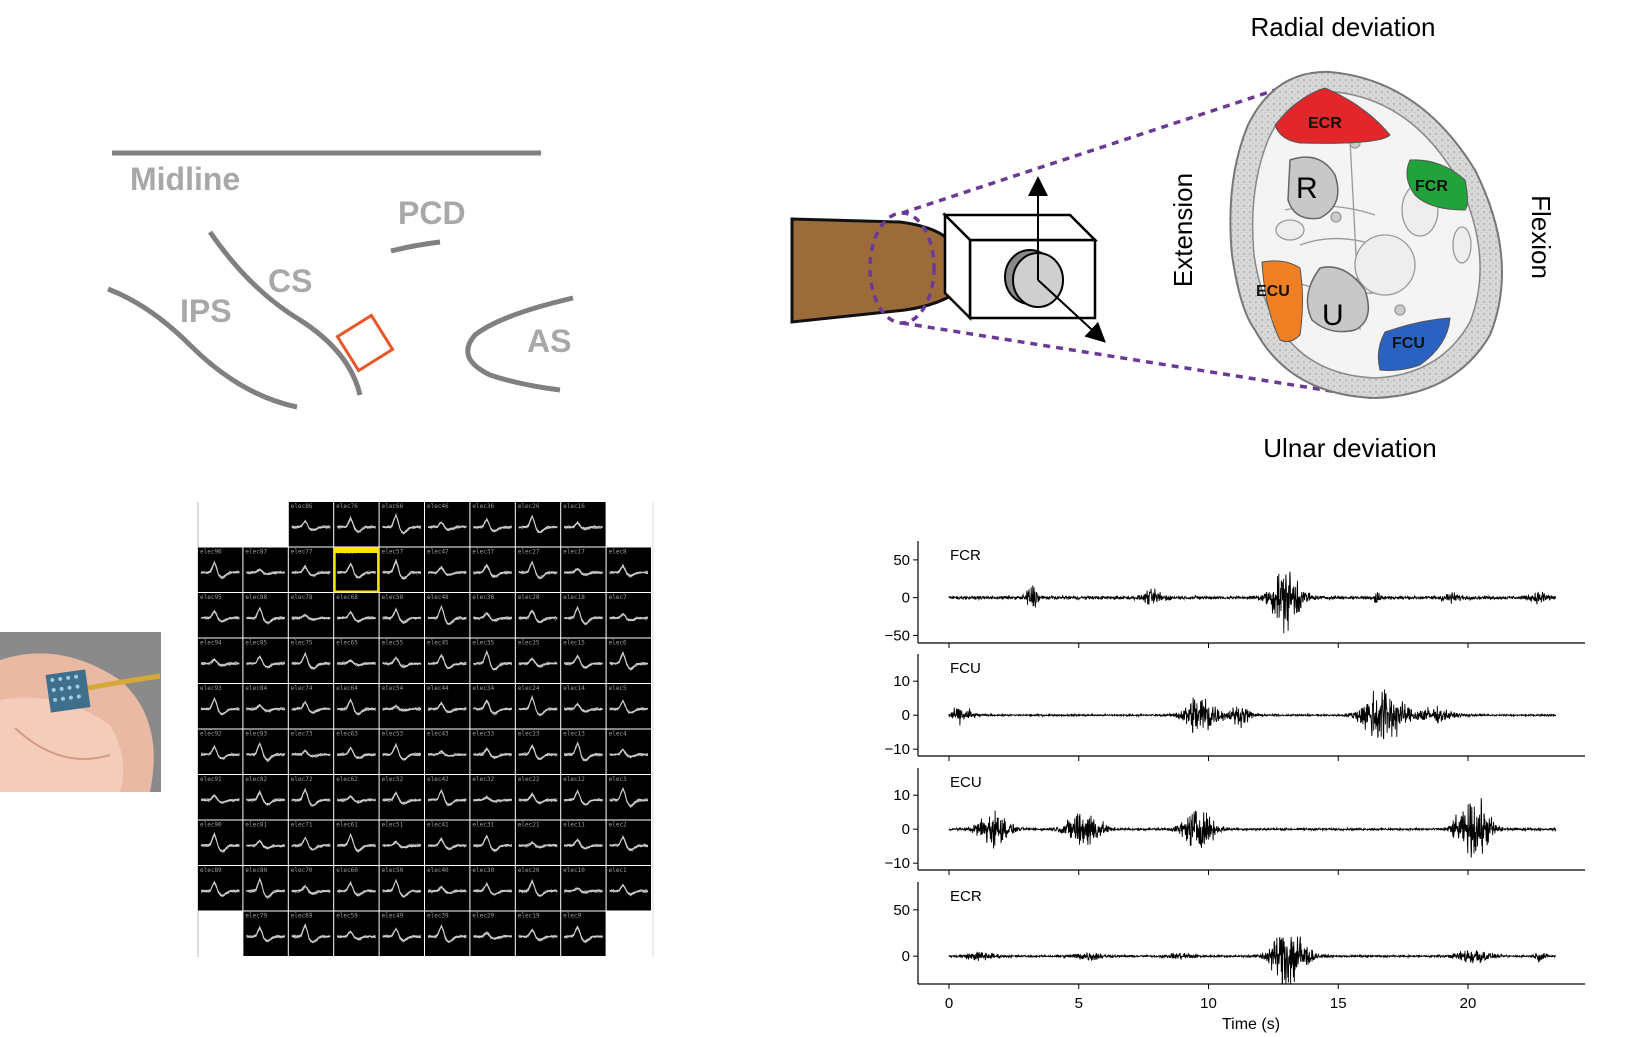 The width and height of the screenshot is (1649, 1037). I want to click on spike-cell: elec1, so click(628, 888).